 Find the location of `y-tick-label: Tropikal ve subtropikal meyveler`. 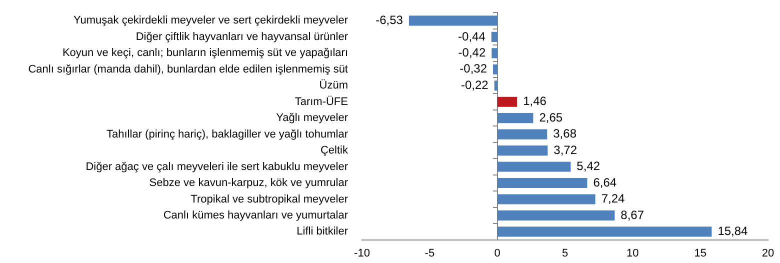

y-tick-label: Tropikal ve subtropikal meyveler is located at coordinates (269, 199).